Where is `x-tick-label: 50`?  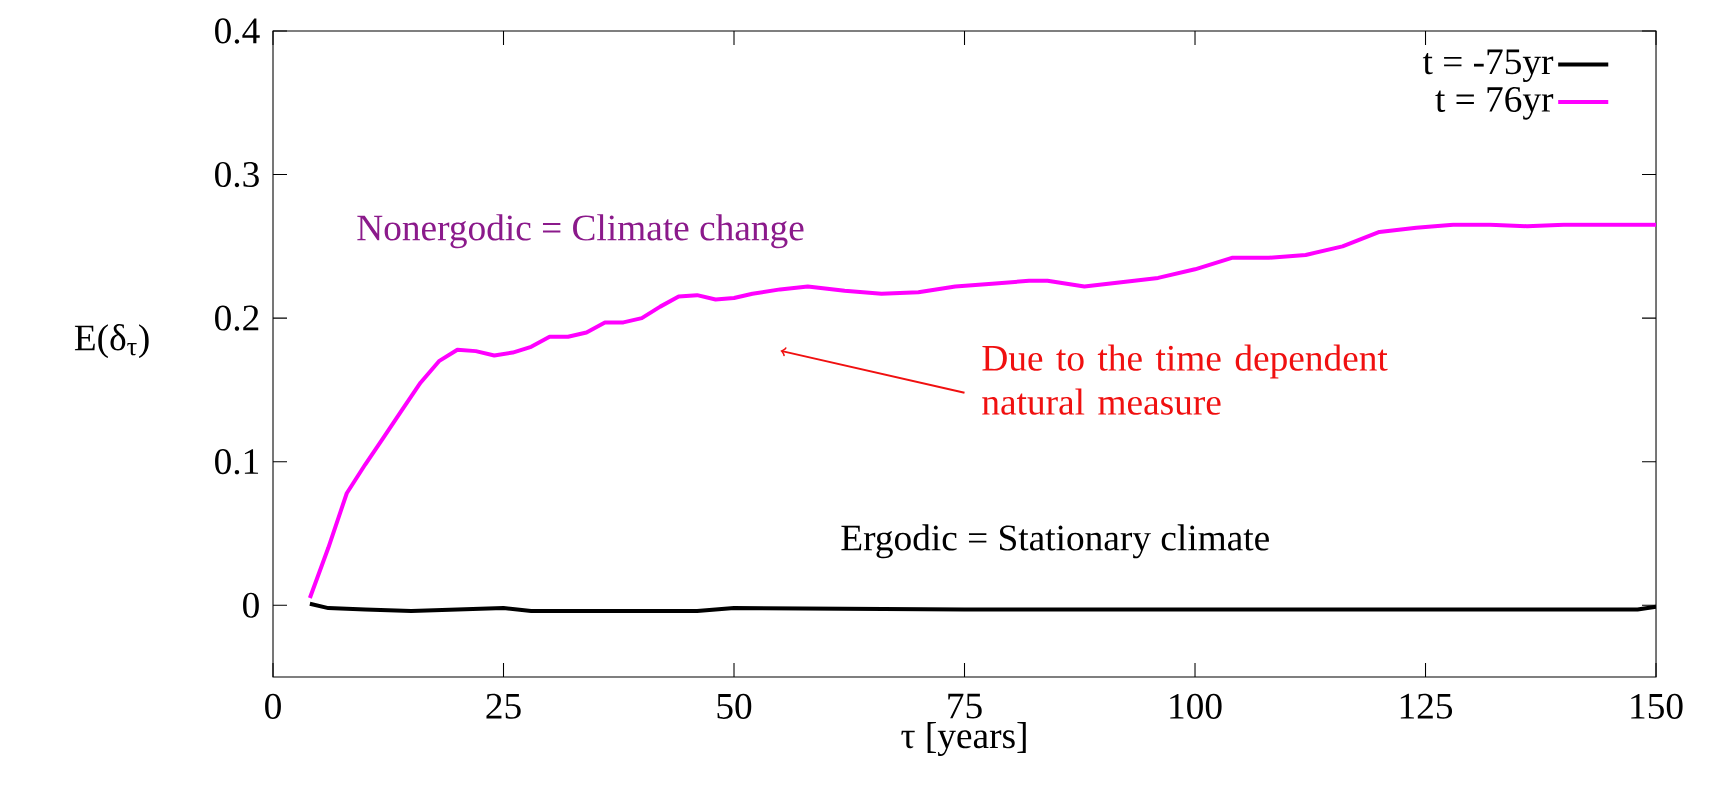
x-tick-label: 50 is located at coordinates (734, 706).